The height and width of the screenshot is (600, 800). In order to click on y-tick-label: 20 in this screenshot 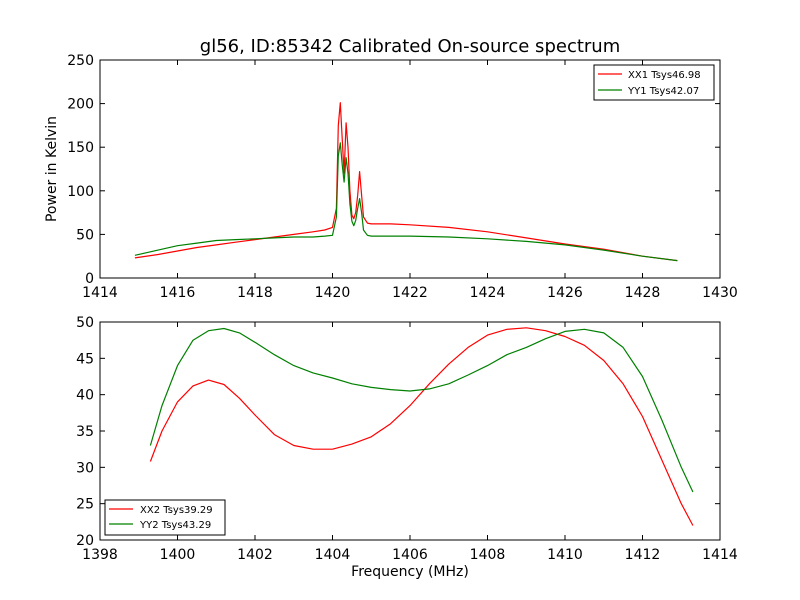, I will do `click(85, 541)`.